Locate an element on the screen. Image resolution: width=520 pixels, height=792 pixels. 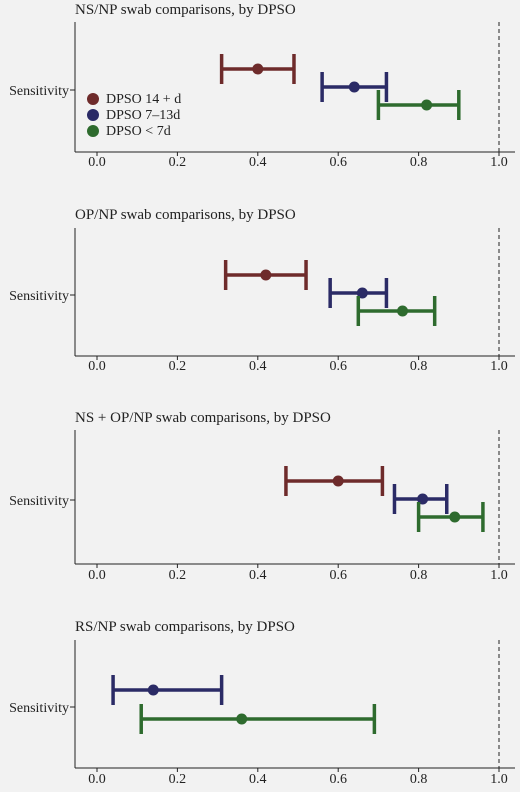
panel-title: OP/NP swab comparisons, by DPSO is located at coordinates (185, 215).